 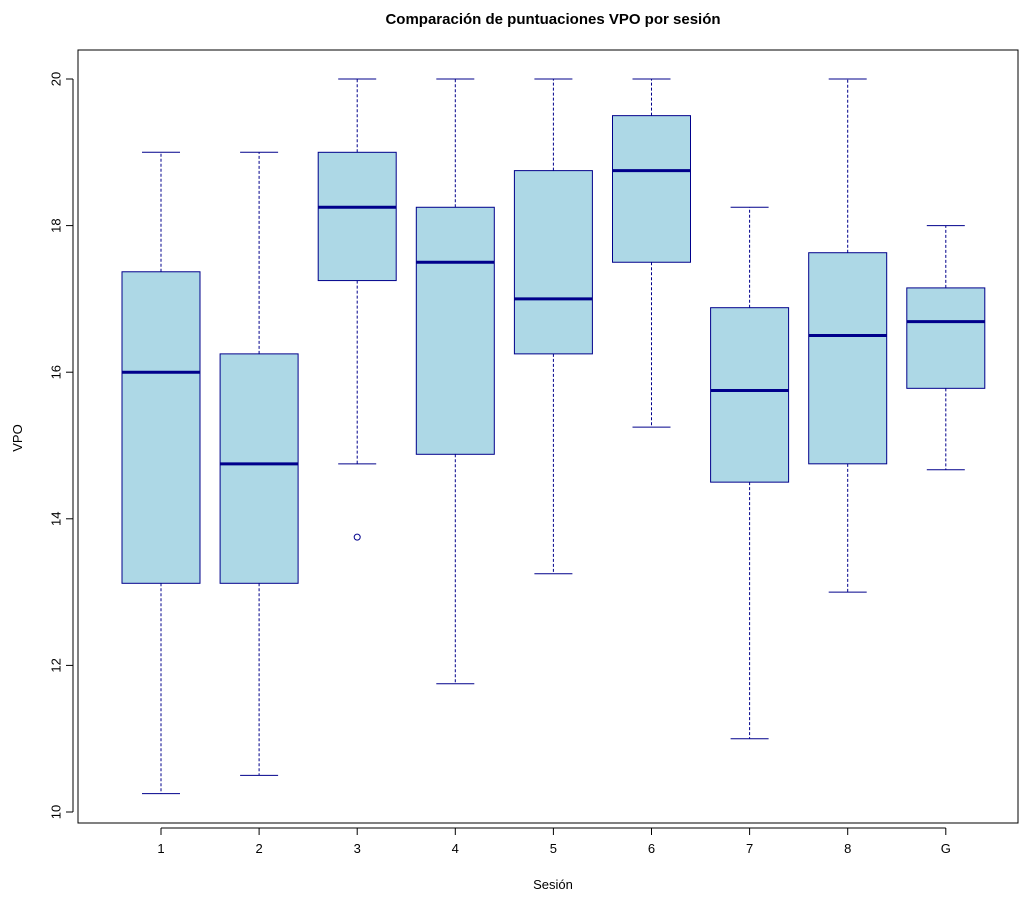 What do you see at coordinates (55, 812) in the screenshot?
I see `y-tick-label: 10` at bounding box center [55, 812].